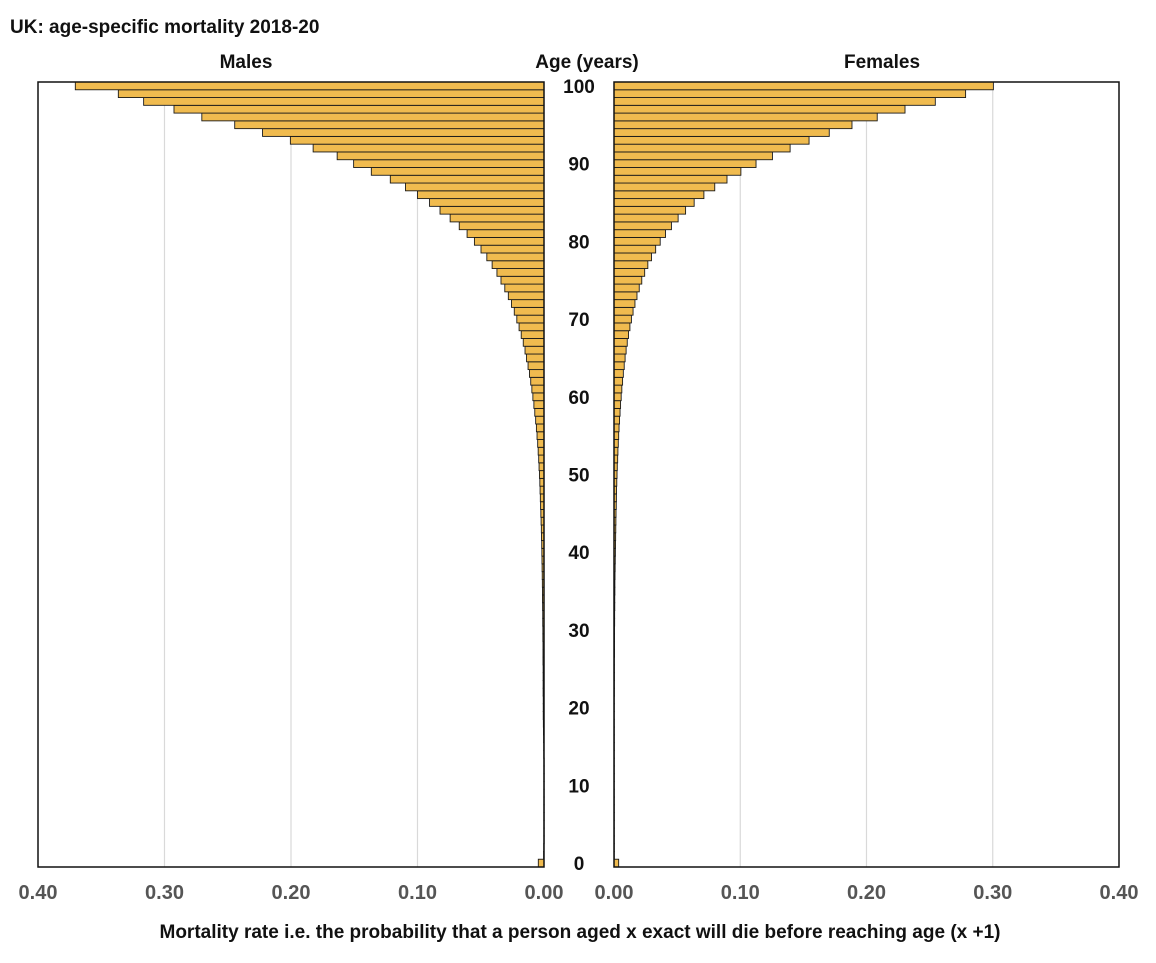 This screenshot has width=1156, height=963. Describe the element at coordinates (164, 893) in the screenshot. I see `males-x-tick-label: 0.30` at that location.